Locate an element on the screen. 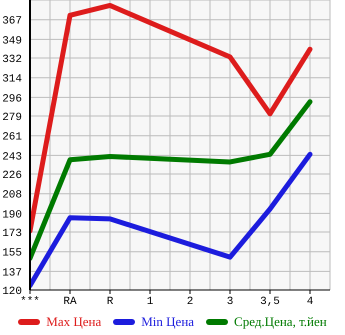 The image size is (345, 335). y-tick-label: 349 is located at coordinates (12, 41).